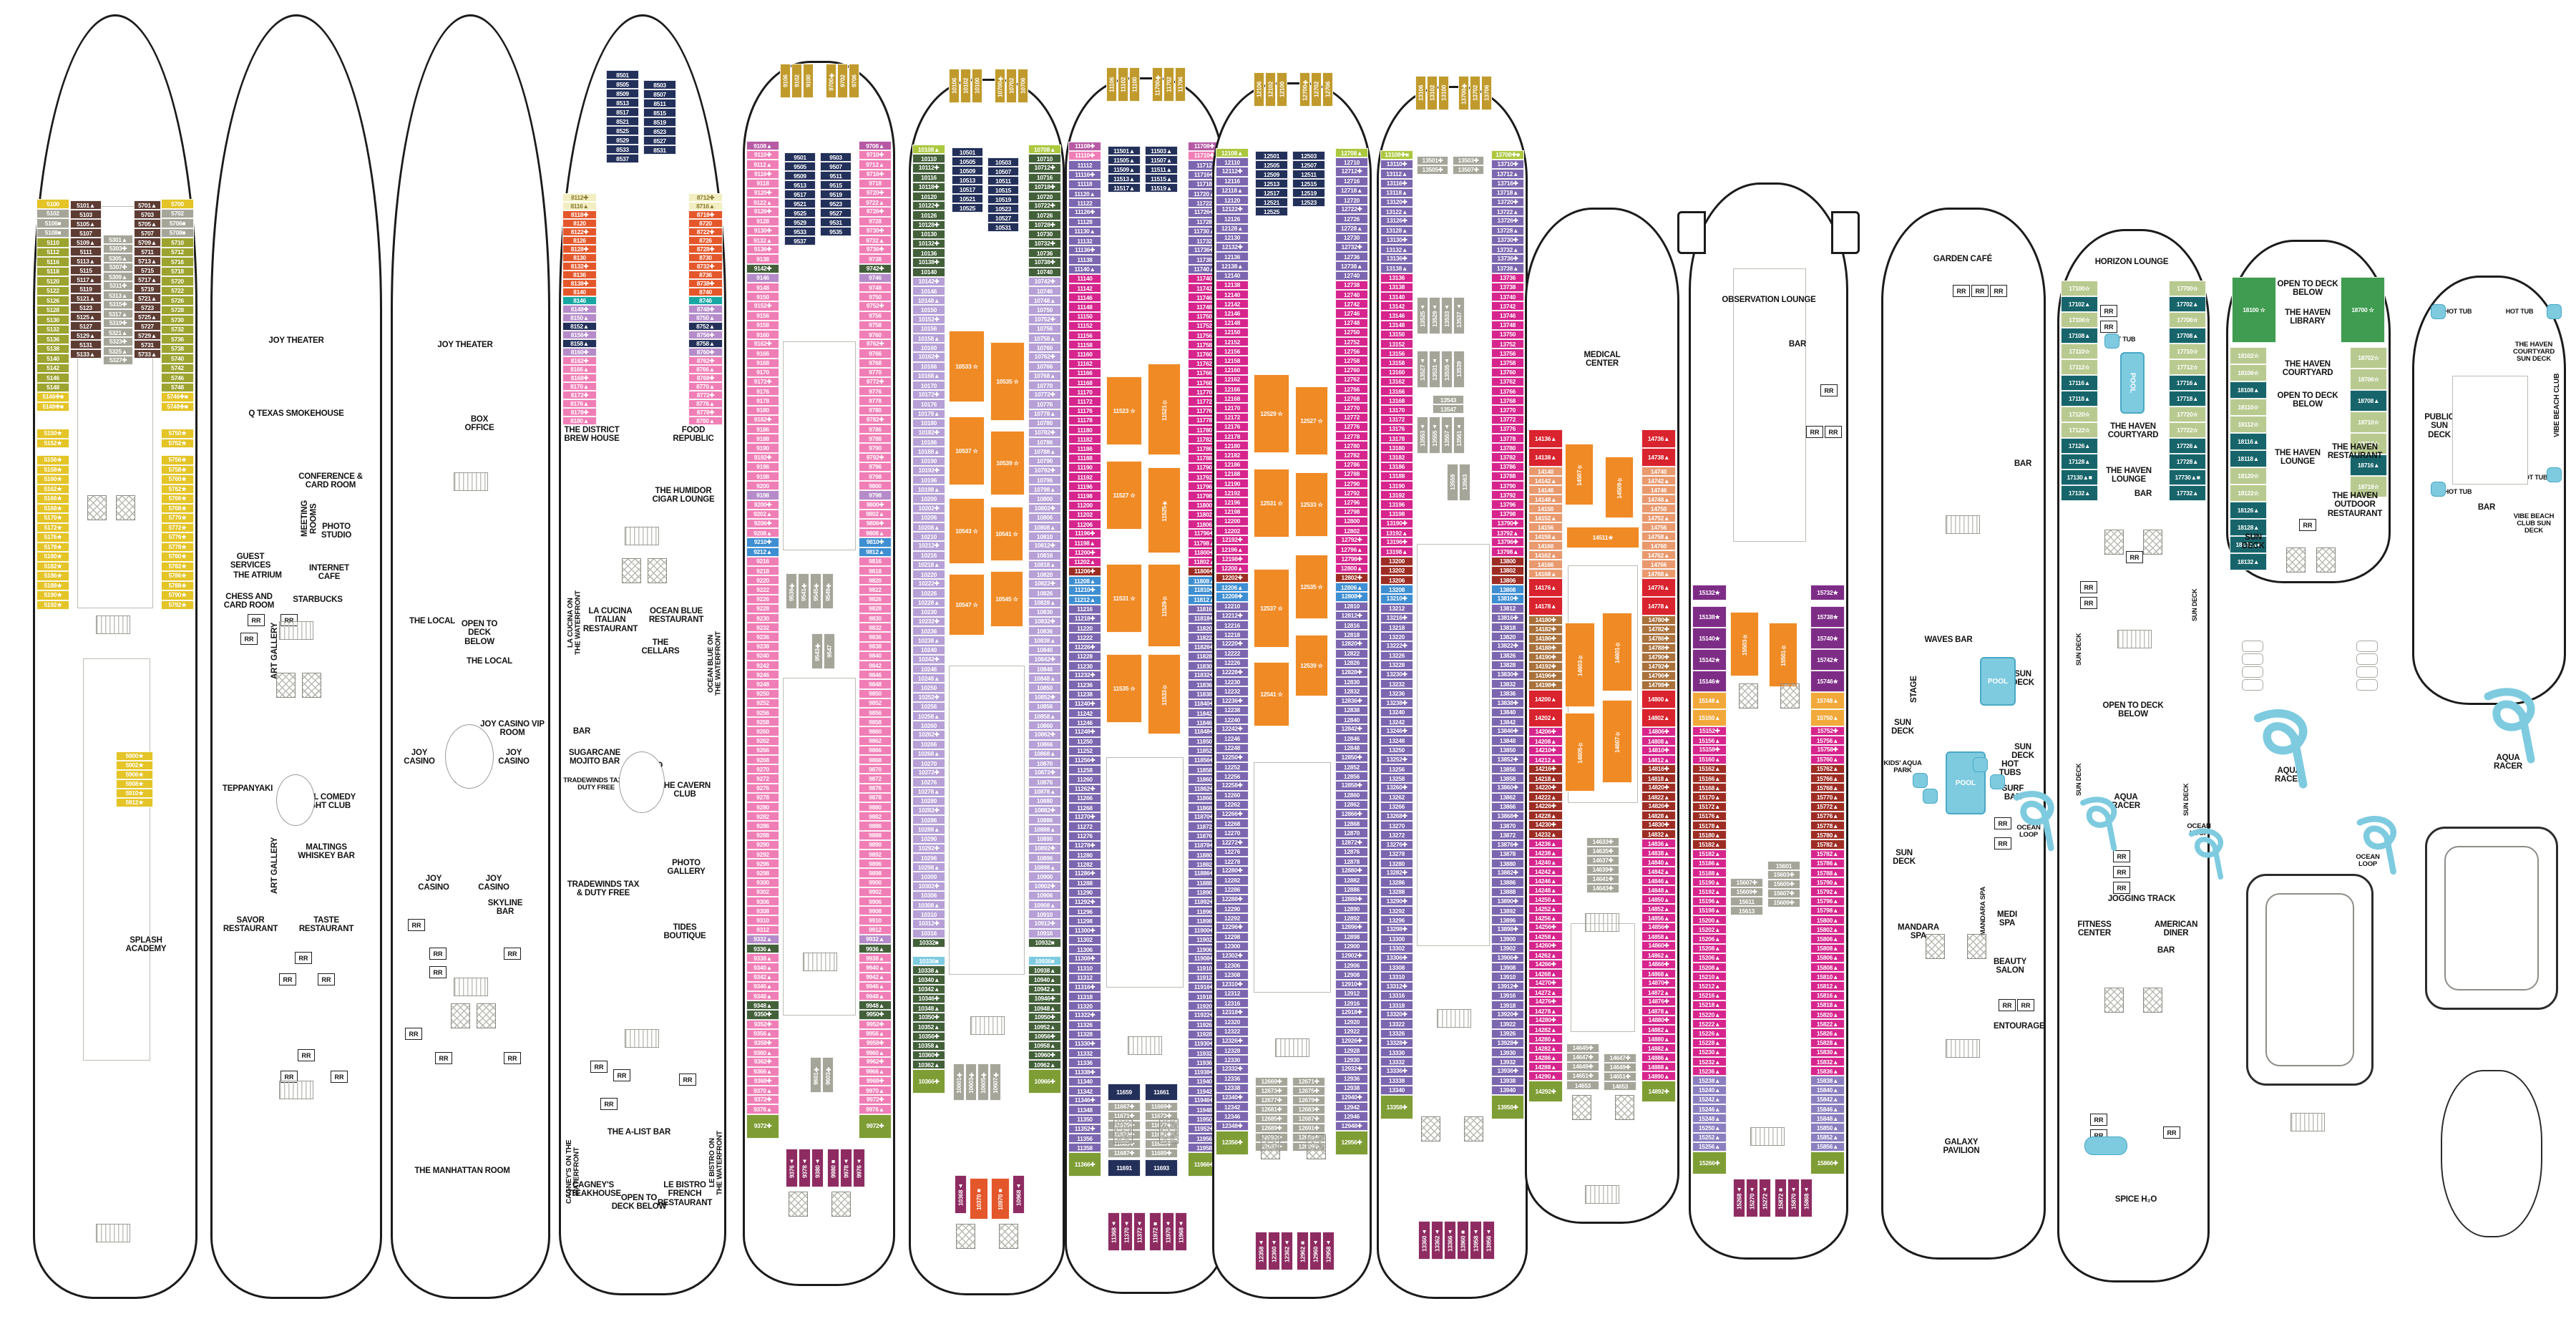  I want to click on cabin-number: 14511★, so click(1602, 537).